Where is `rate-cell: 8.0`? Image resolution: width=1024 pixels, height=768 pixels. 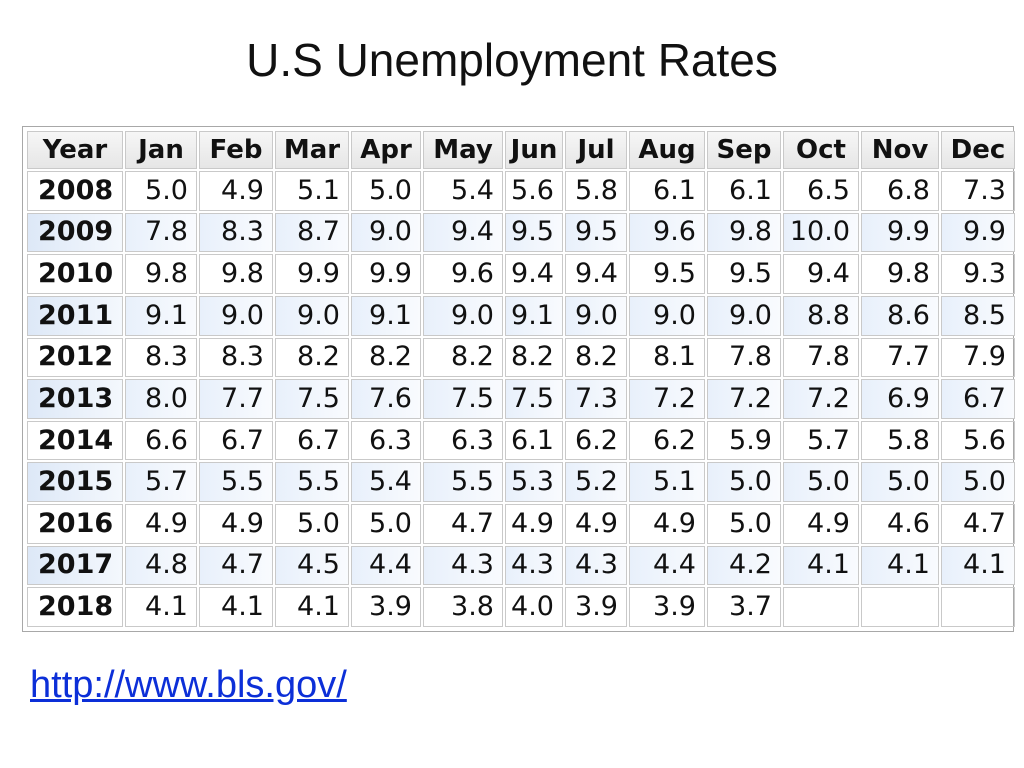 rate-cell: 8.0 is located at coordinates (161, 399).